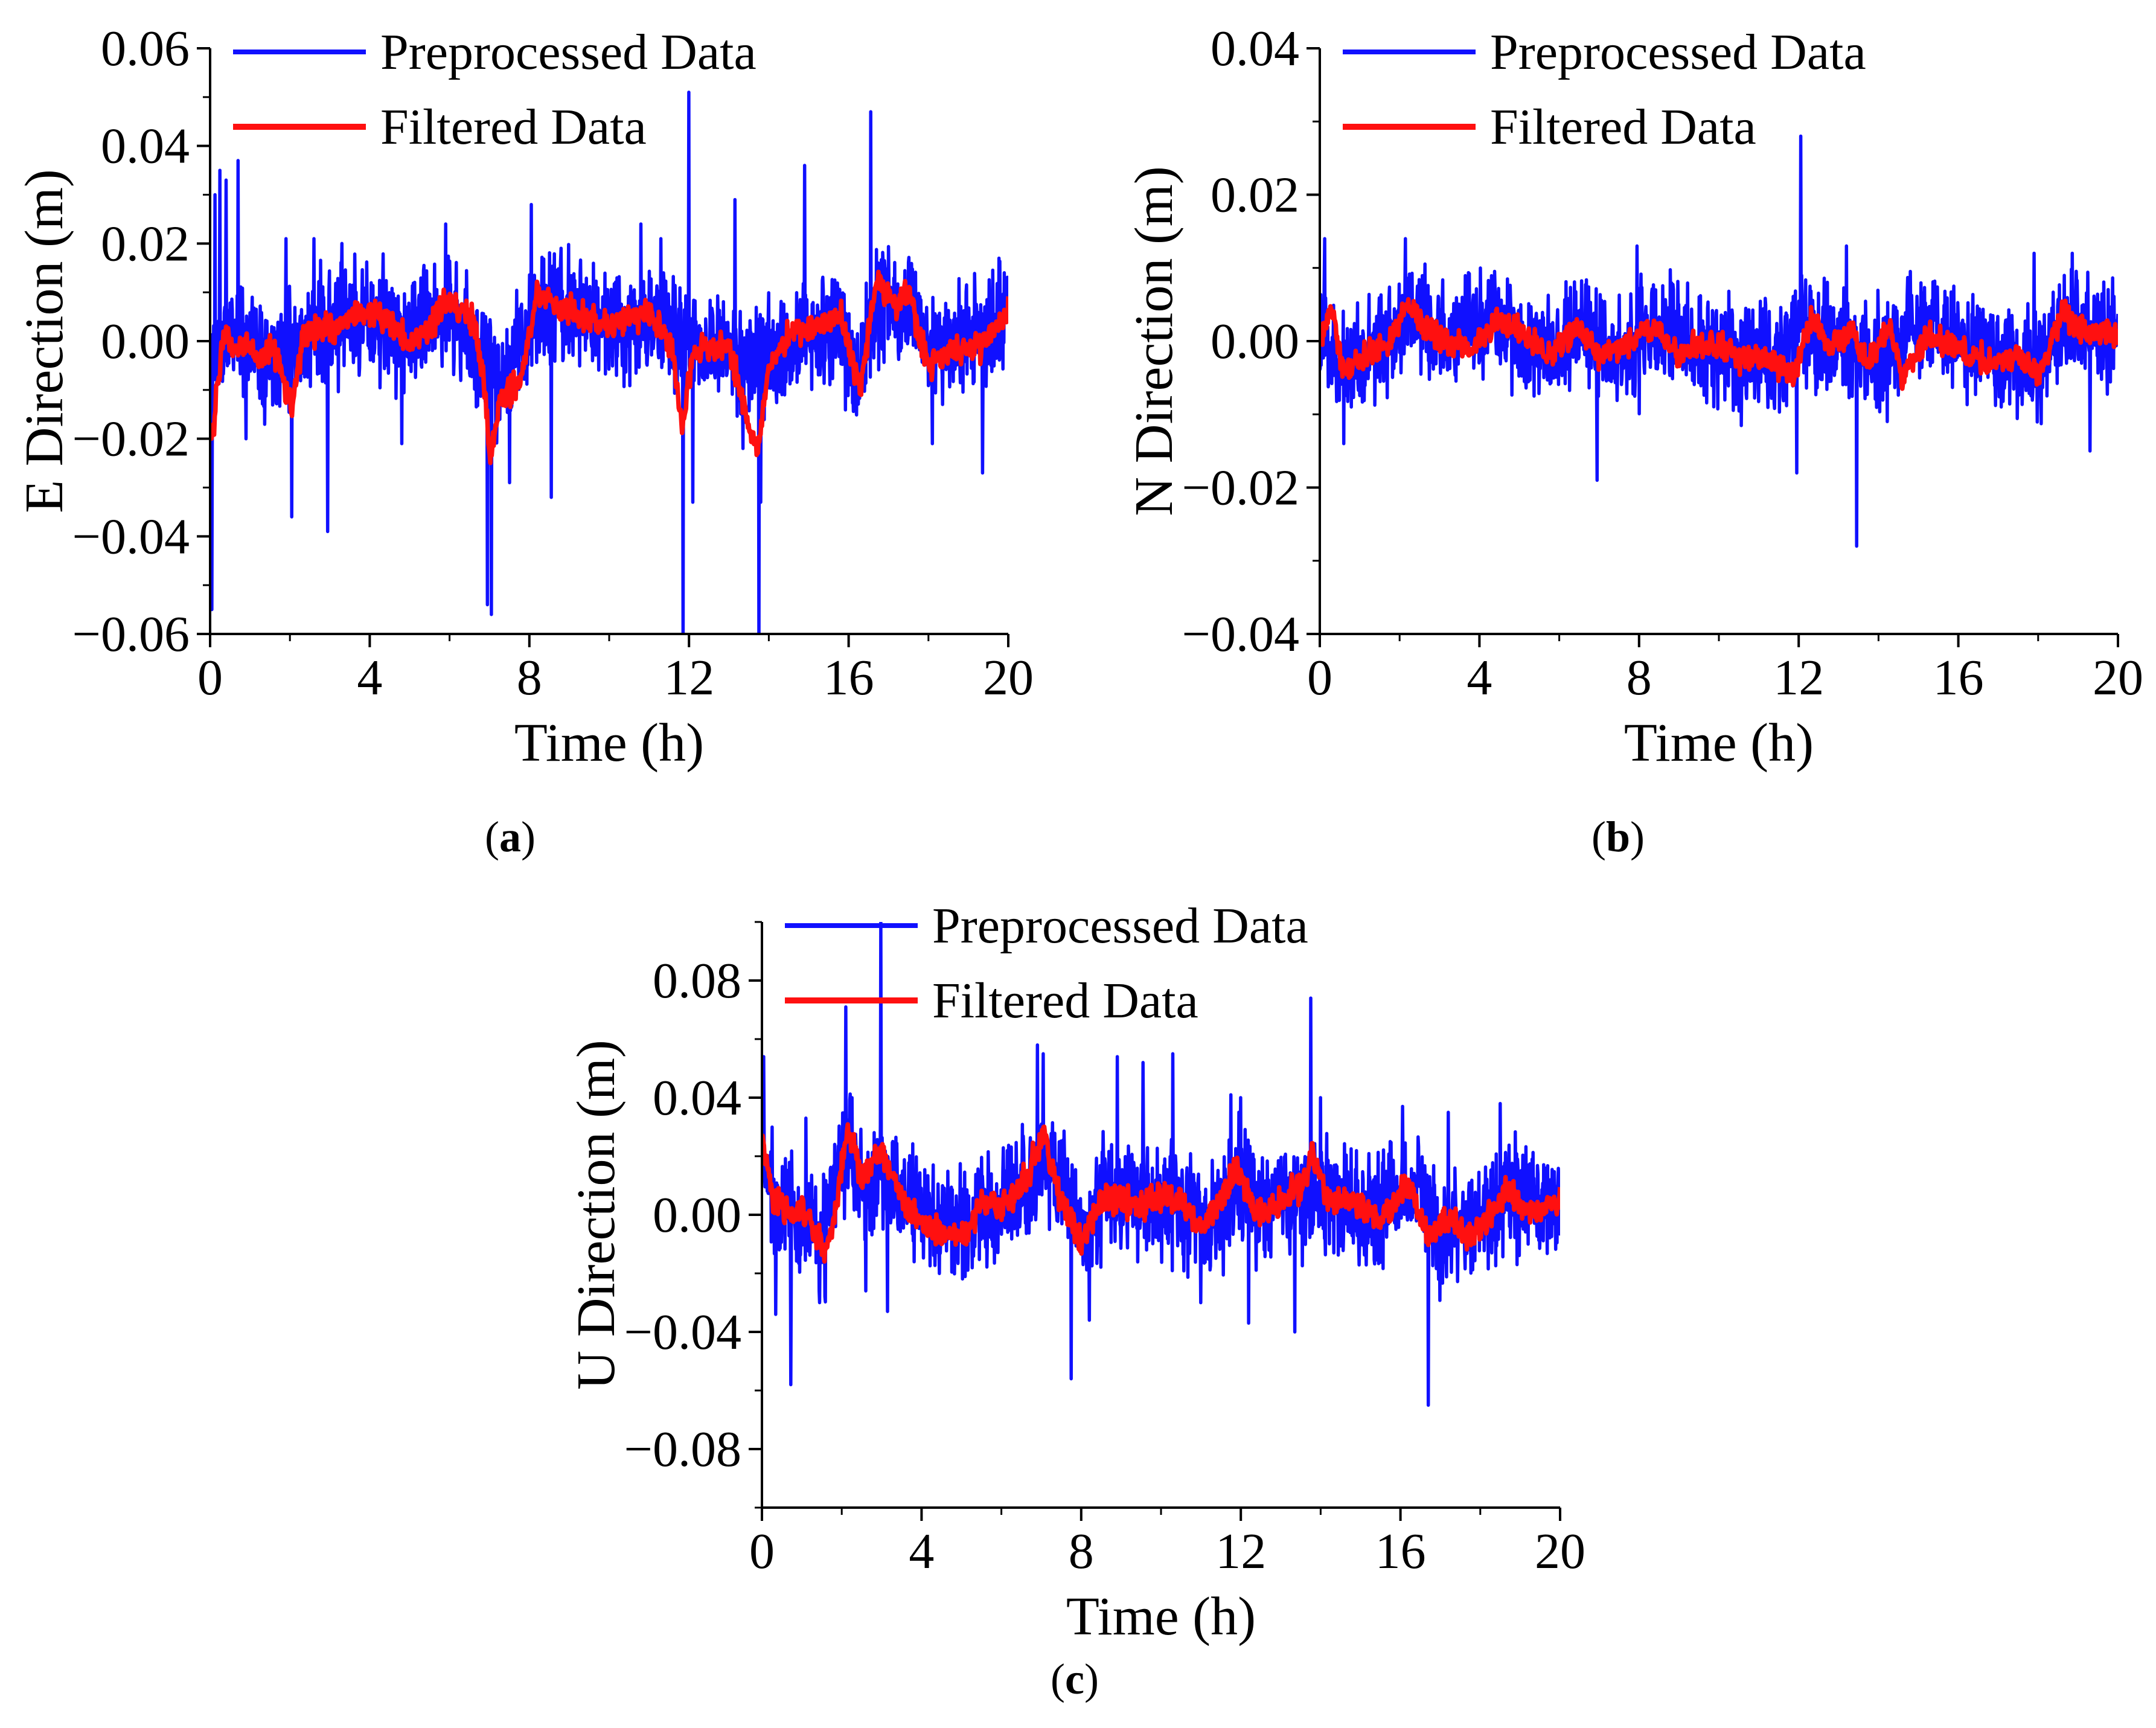 The height and width of the screenshot is (1728, 2156). Describe the element at coordinates (697, 981) in the screenshot. I see `y-tick-label: 0.08` at that location.